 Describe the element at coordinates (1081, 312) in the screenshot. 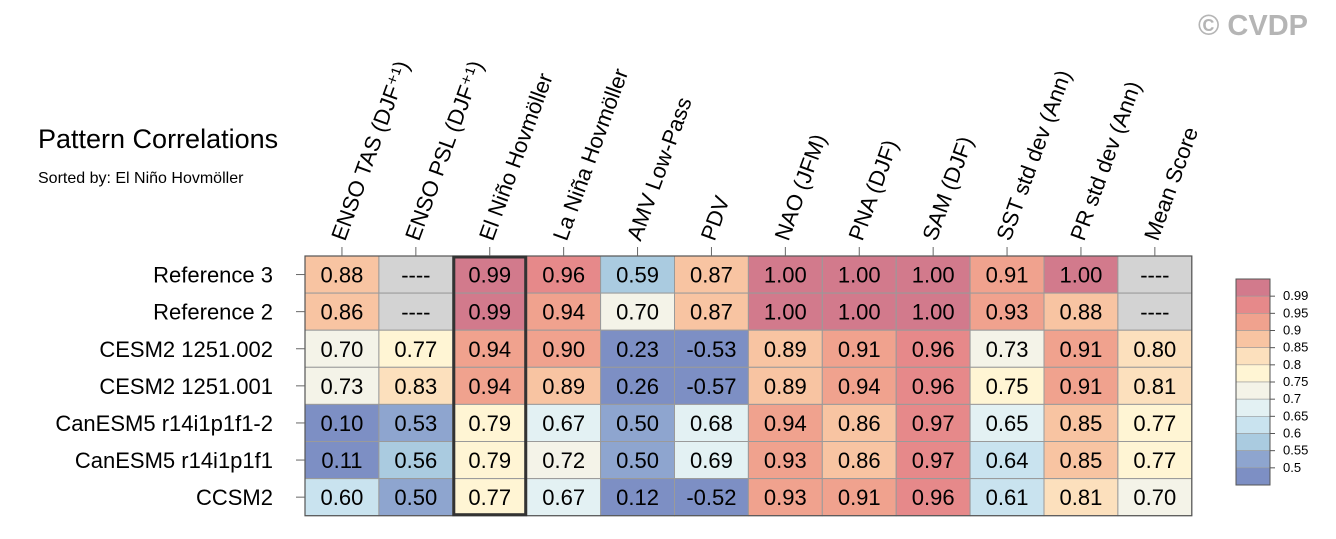

I see `cell-value-label: 0.88` at that location.